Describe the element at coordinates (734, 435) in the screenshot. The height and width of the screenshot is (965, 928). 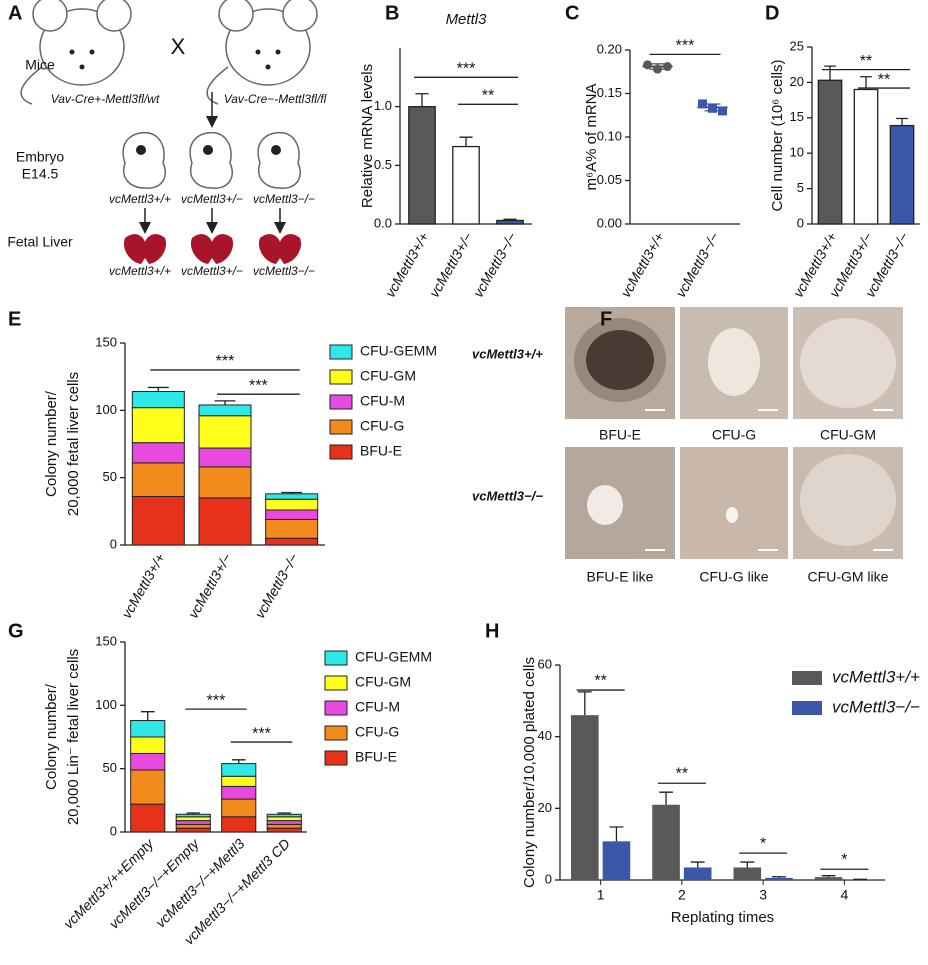
I see `image-caption: CFU-G` at that location.